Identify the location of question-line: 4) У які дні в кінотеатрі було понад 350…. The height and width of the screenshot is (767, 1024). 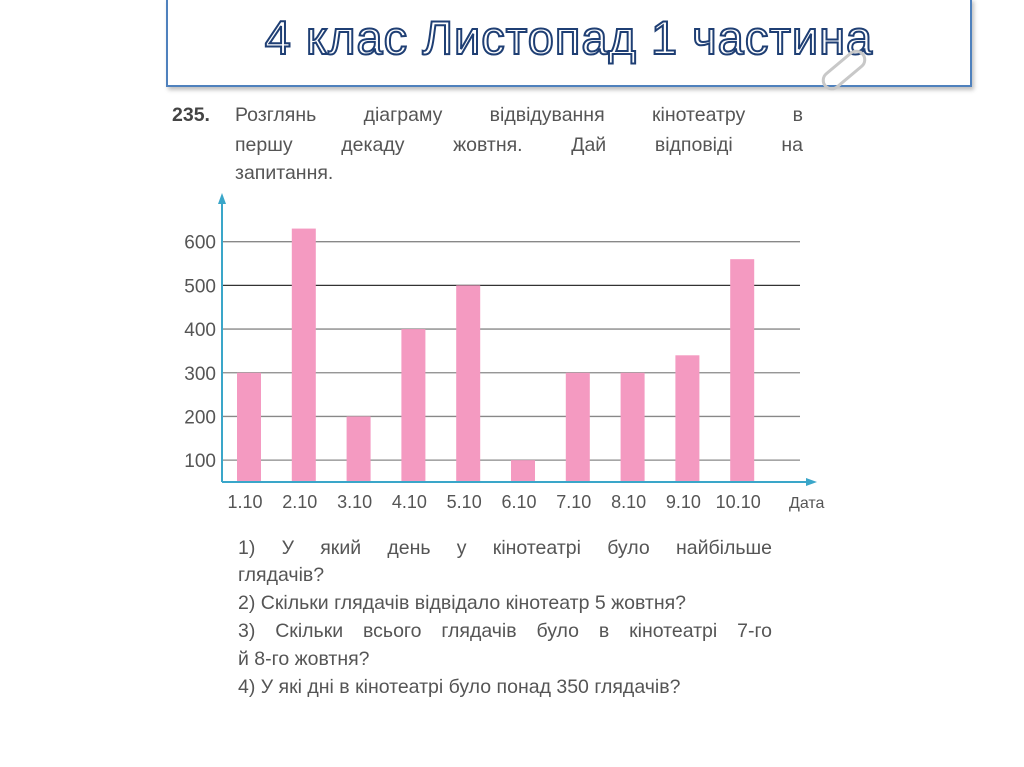
(459, 687).